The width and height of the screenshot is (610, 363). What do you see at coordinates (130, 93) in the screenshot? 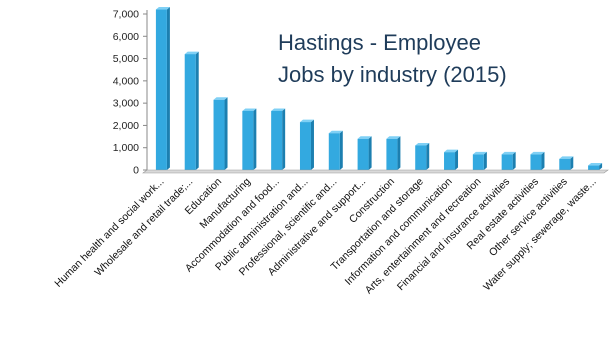
I see `y-axis: 0 1,000 2,000 3,000 4,000 5,000 6,000 7,000` at bounding box center [130, 93].